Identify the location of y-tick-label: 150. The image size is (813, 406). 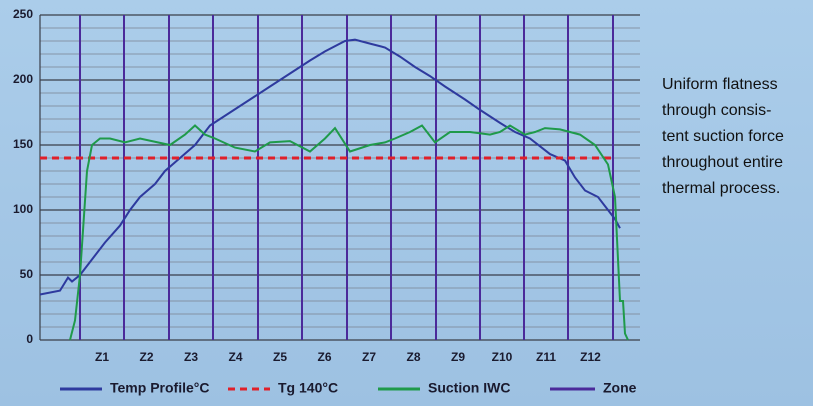
(23, 144).